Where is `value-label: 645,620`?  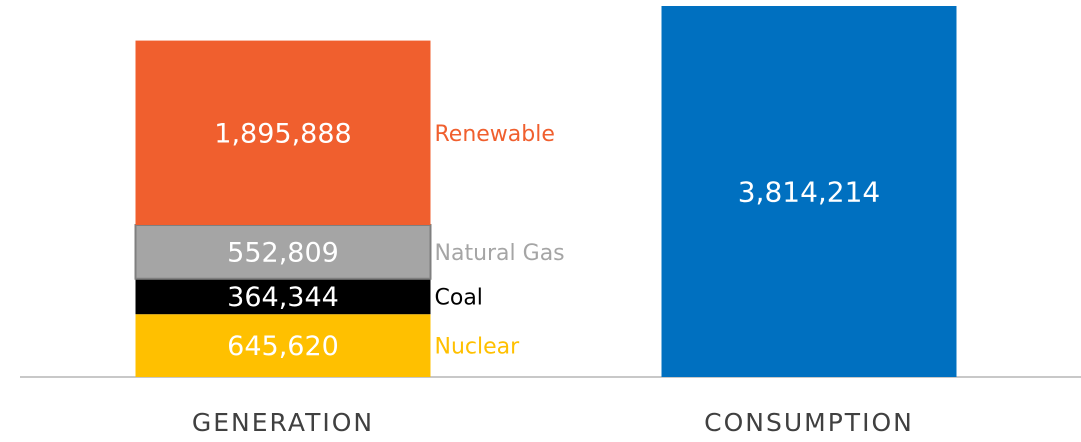
value-label: 645,620 is located at coordinates (283, 346).